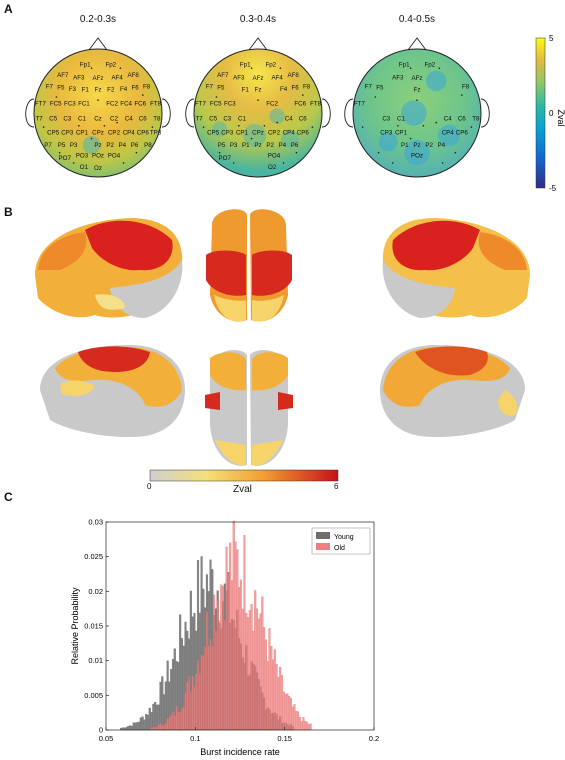  I want to click on electrode-label: CP4, so click(289, 132).